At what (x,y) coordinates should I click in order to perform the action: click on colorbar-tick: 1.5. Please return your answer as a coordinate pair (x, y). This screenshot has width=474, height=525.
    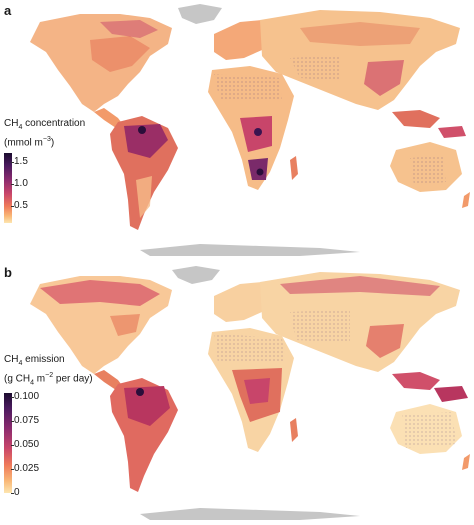
    Looking at the image, I should click on (19, 162).